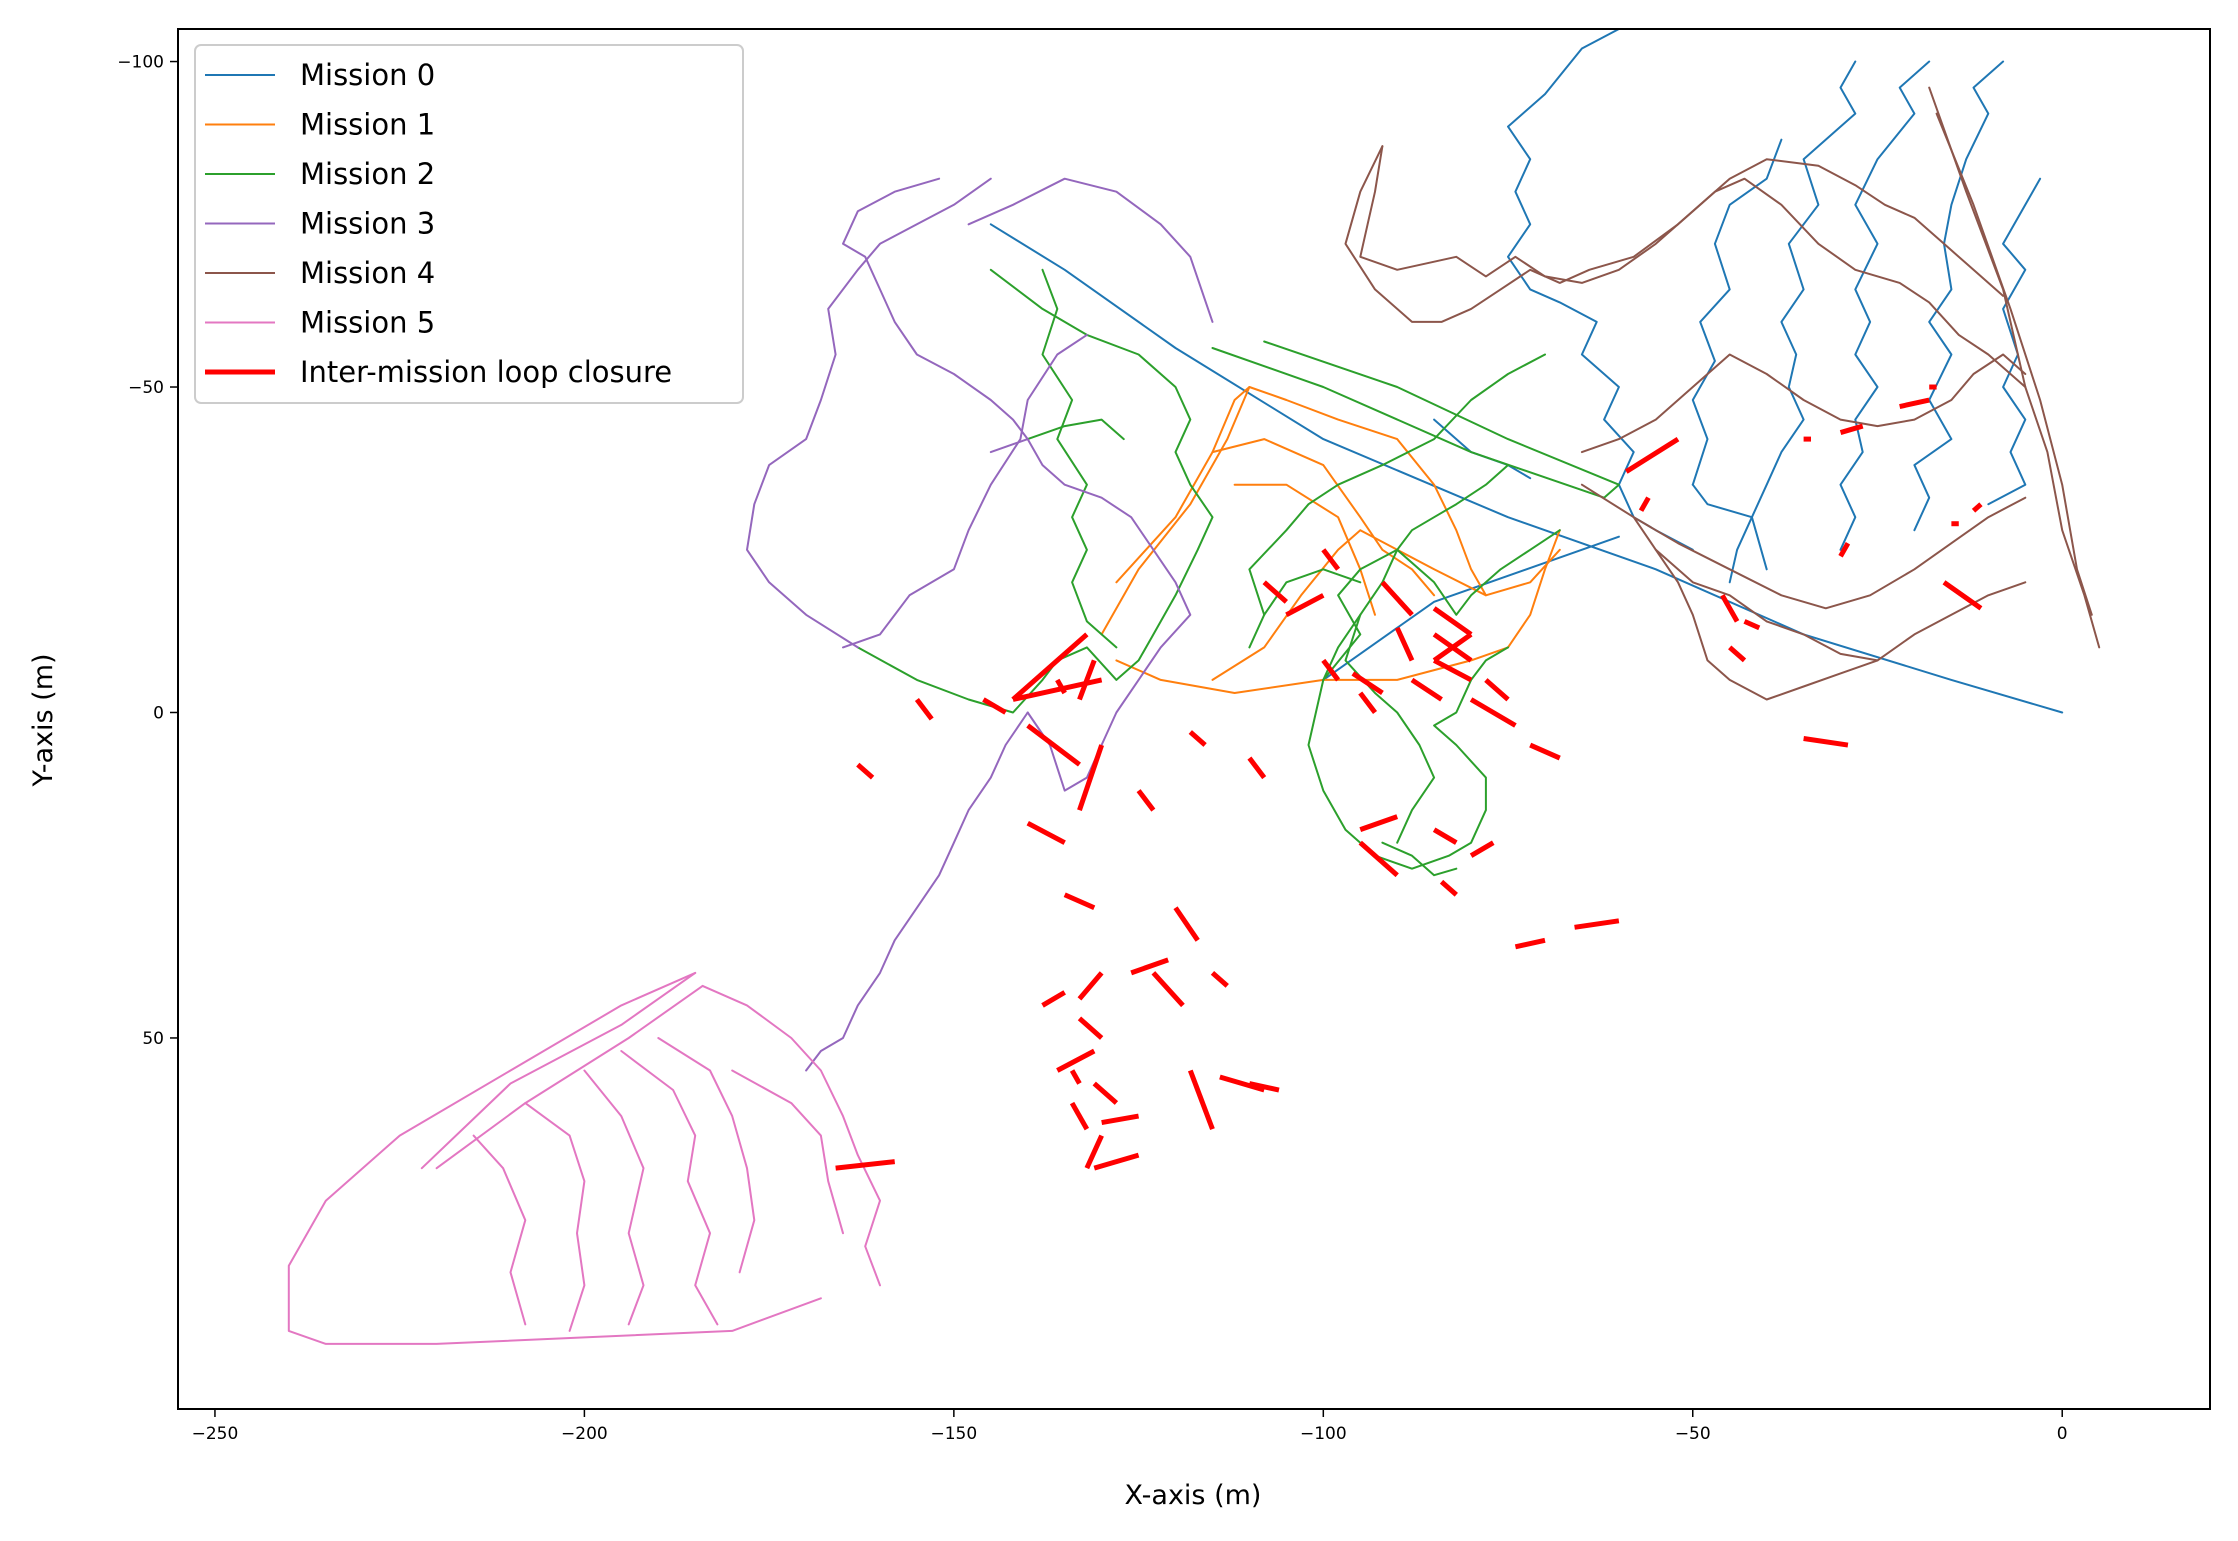 The image size is (2238, 1541). What do you see at coordinates (367, 174) in the screenshot?
I see `legend-label-2: Mission 2` at bounding box center [367, 174].